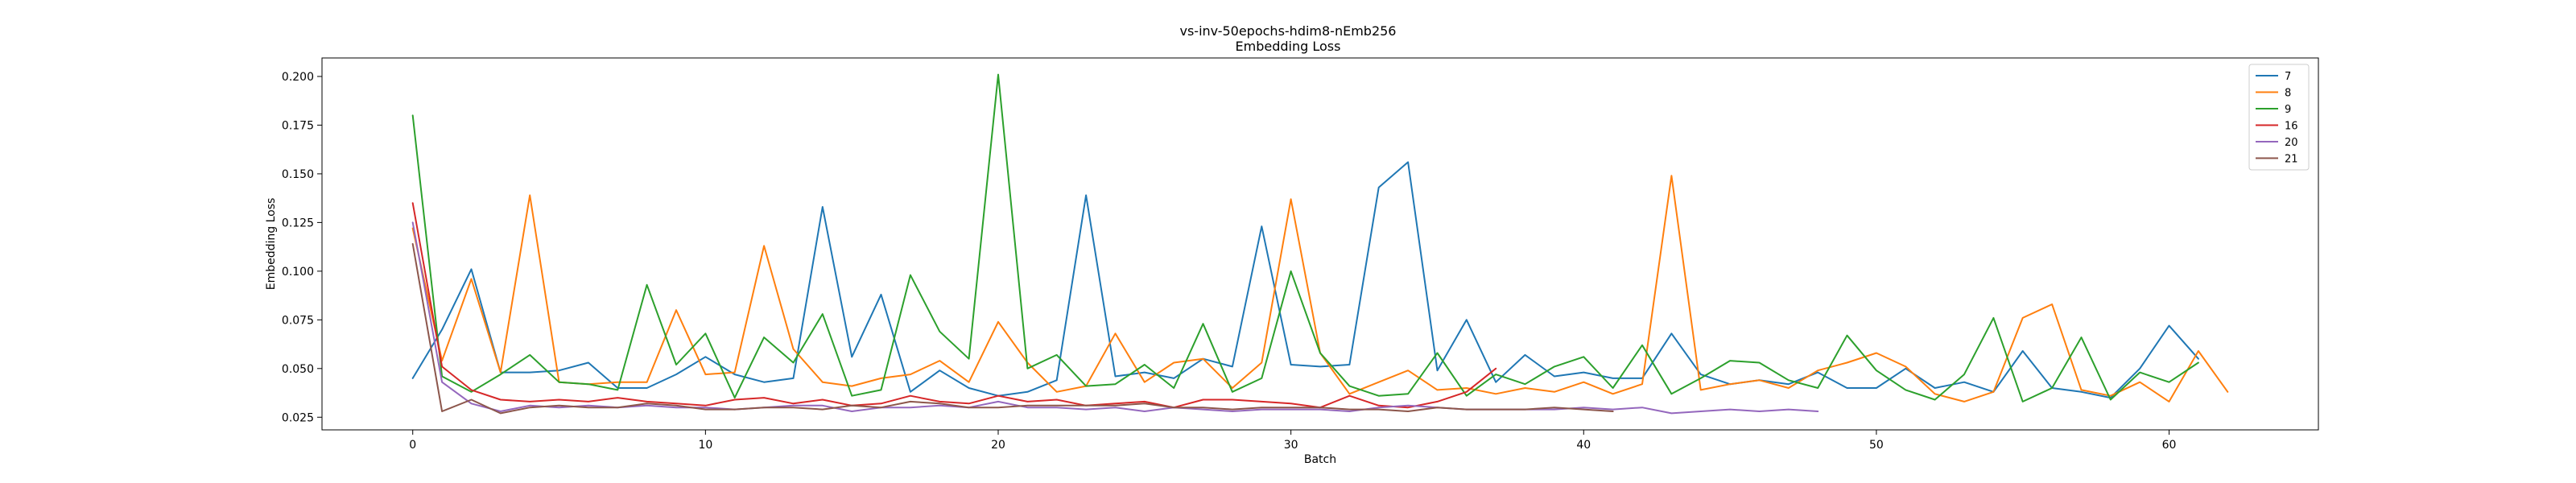 The height and width of the screenshot is (483, 2576). Describe the element at coordinates (2288, 110) in the screenshot. I see `legend-label-9: 9` at that location.